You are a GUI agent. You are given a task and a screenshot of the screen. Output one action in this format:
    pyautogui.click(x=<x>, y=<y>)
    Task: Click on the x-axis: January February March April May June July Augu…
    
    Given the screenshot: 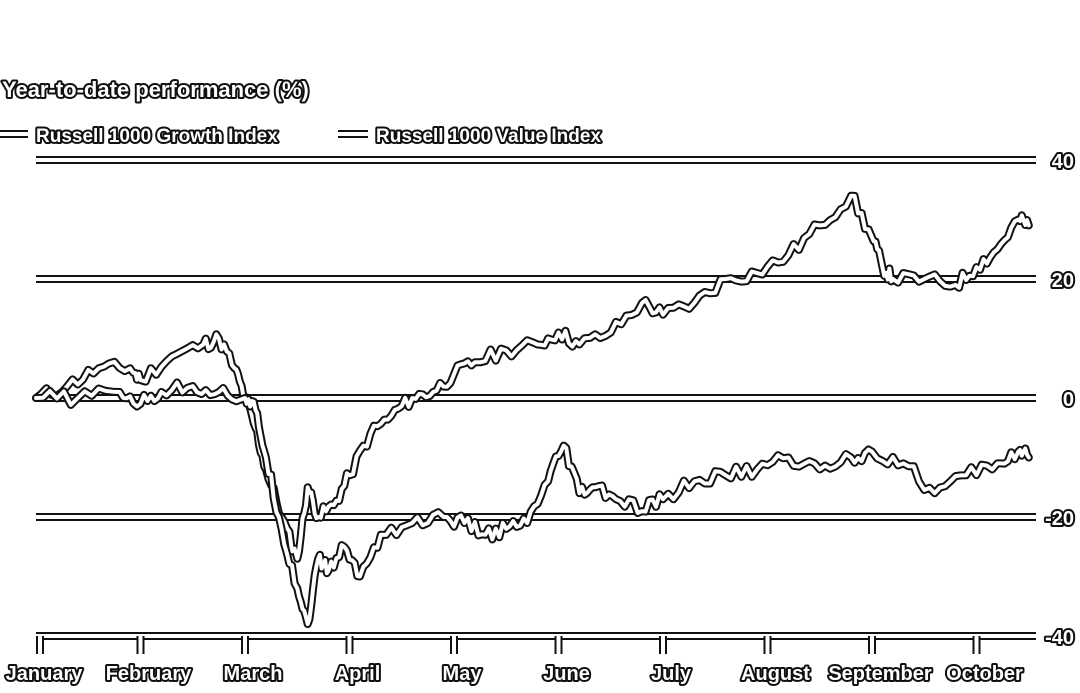 What is the action you would take?
    pyautogui.click(x=520, y=659)
    